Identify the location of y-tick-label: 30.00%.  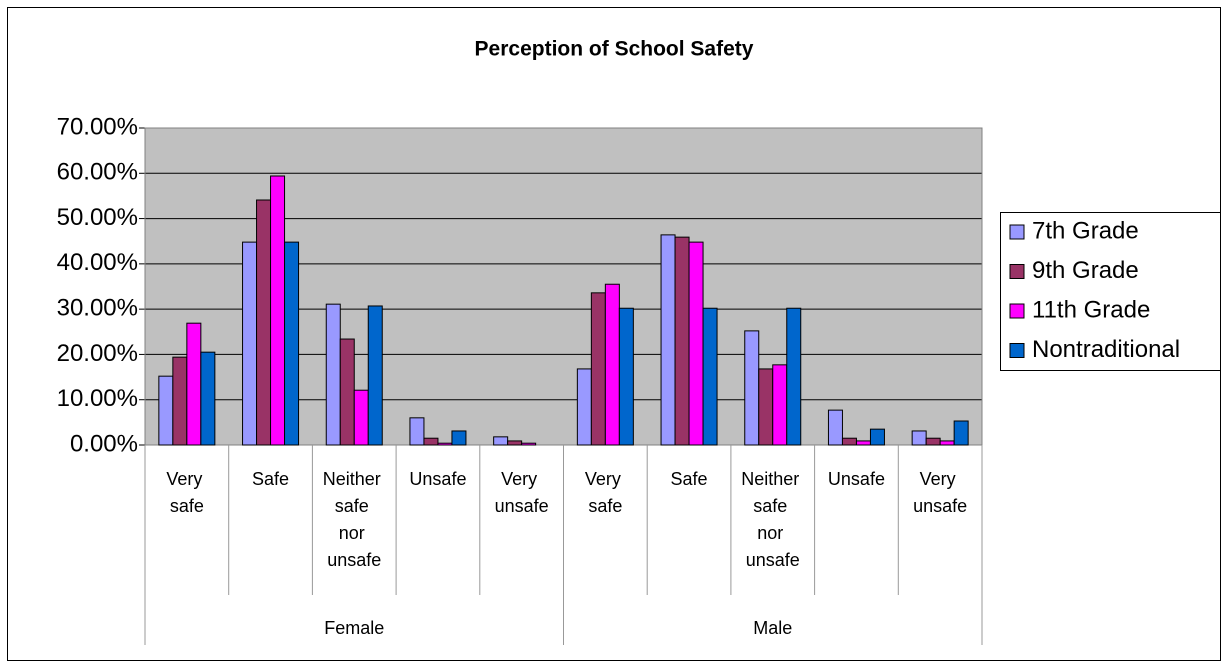
(97, 307).